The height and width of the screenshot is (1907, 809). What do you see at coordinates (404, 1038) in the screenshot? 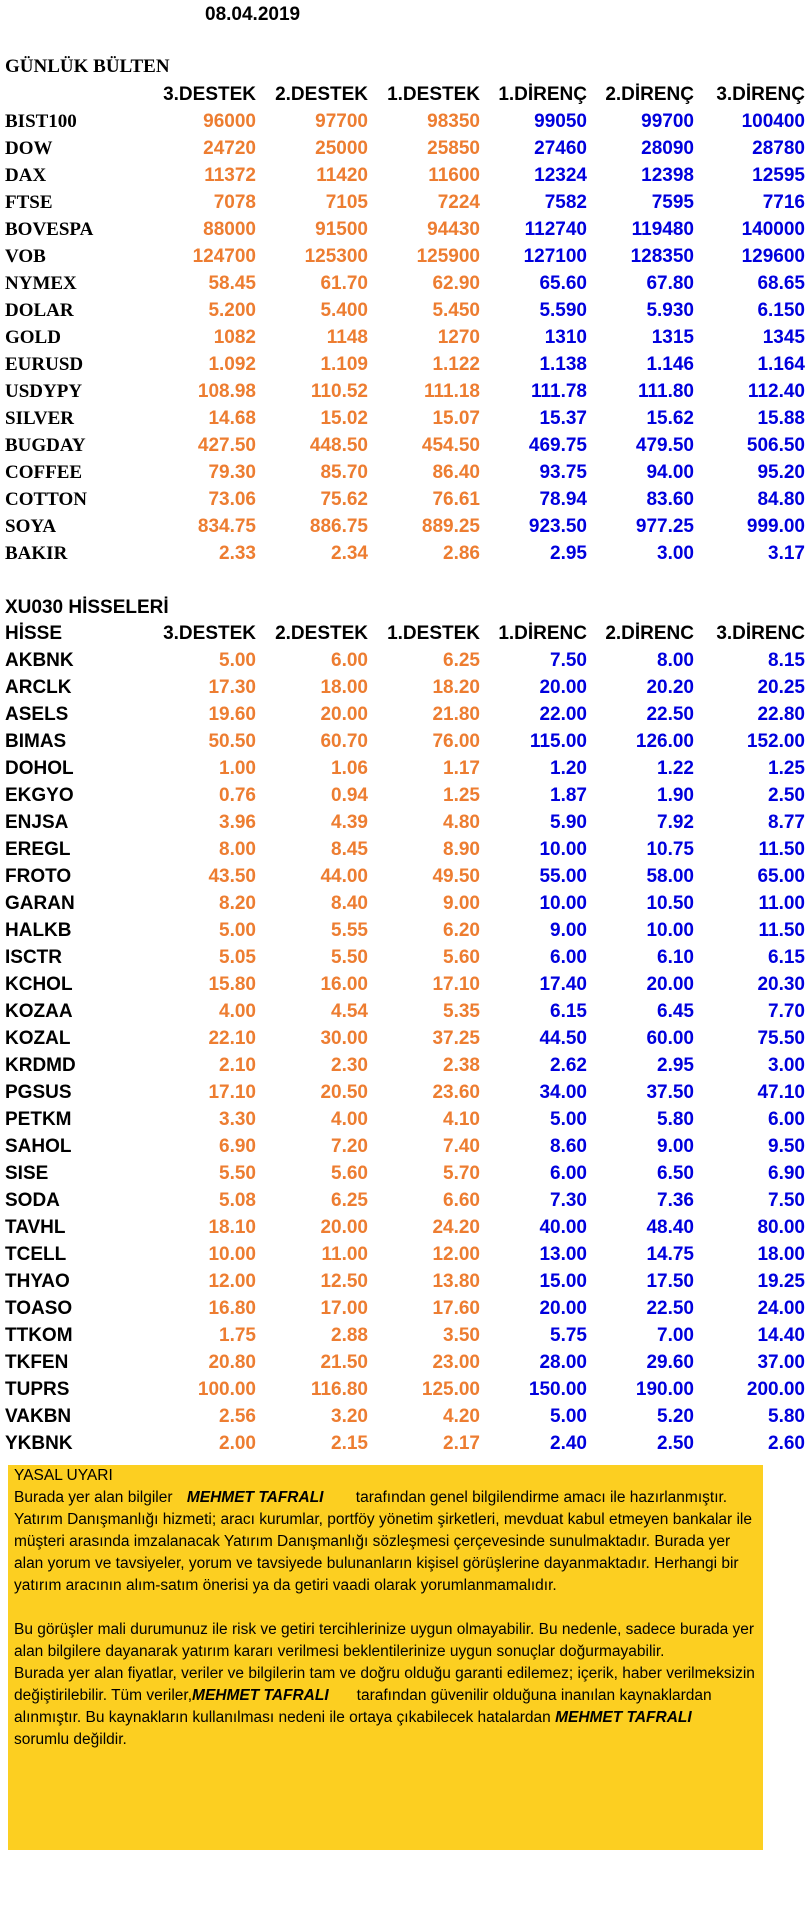
I see `table-row: KOZAL 22.10 30.00 37.25 44.50 60.00 75.50` at bounding box center [404, 1038].